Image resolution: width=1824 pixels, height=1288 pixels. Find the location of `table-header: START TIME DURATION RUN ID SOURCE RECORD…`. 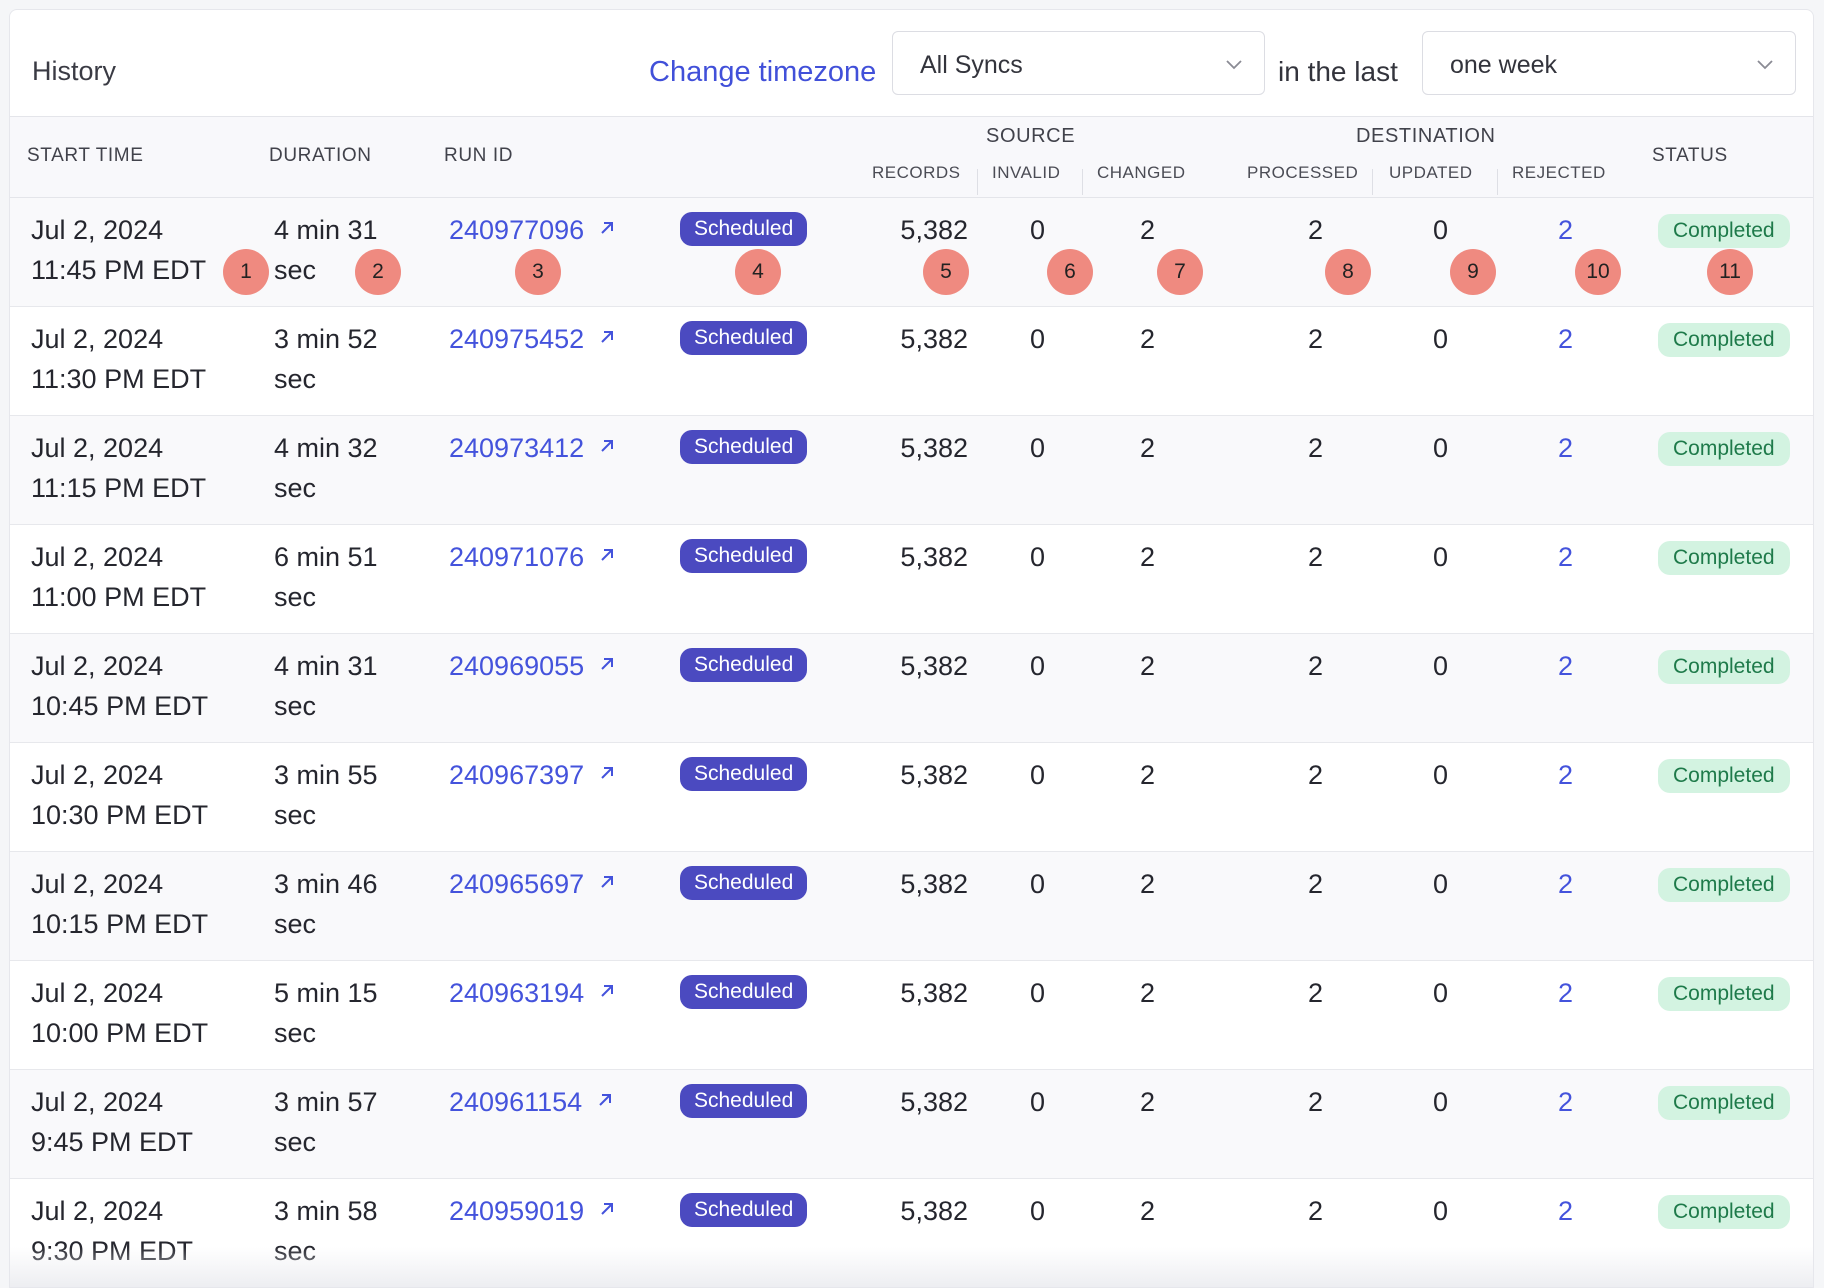

table-header: START TIME DURATION RUN ID SOURCE RECORD… is located at coordinates (911, 157).